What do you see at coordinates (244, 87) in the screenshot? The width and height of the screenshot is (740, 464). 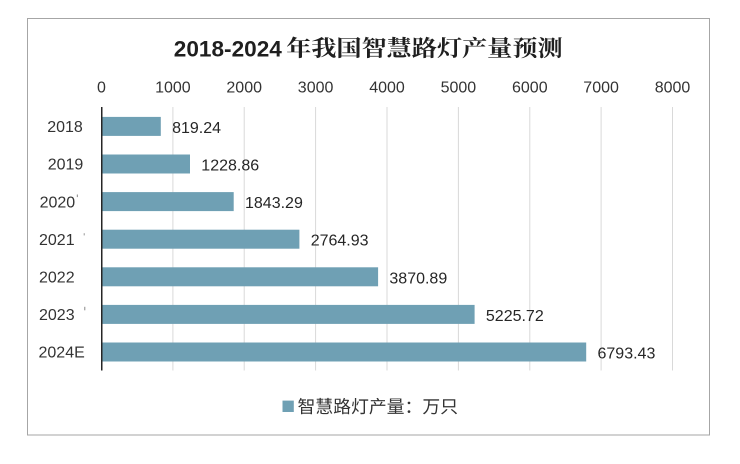 I see `svg-text: 2000` at bounding box center [244, 87].